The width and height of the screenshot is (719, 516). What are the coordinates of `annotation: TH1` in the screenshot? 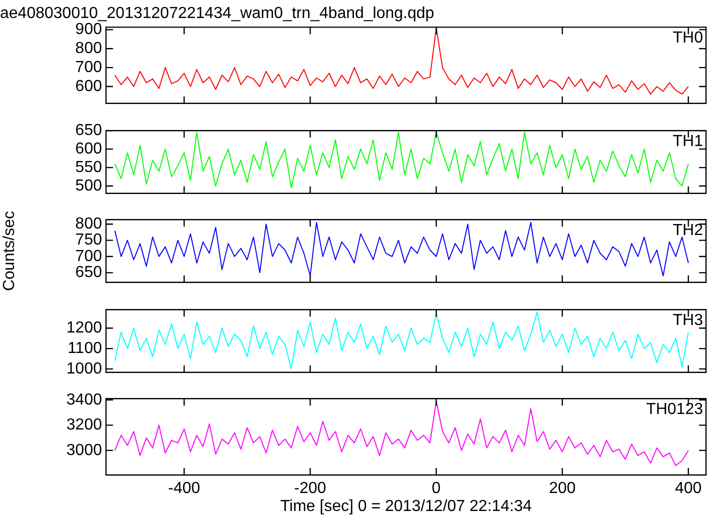 It's located at (688, 141).